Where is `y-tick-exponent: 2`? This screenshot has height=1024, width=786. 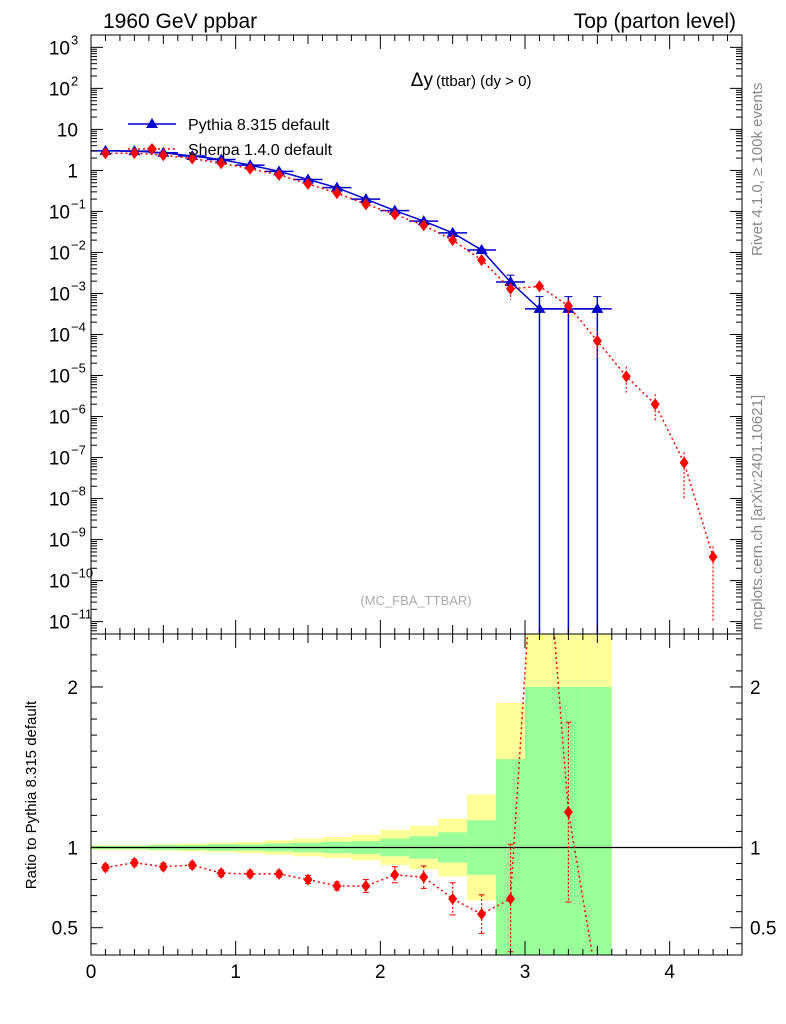 y-tick-exponent: 2 is located at coordinates (74, 80).